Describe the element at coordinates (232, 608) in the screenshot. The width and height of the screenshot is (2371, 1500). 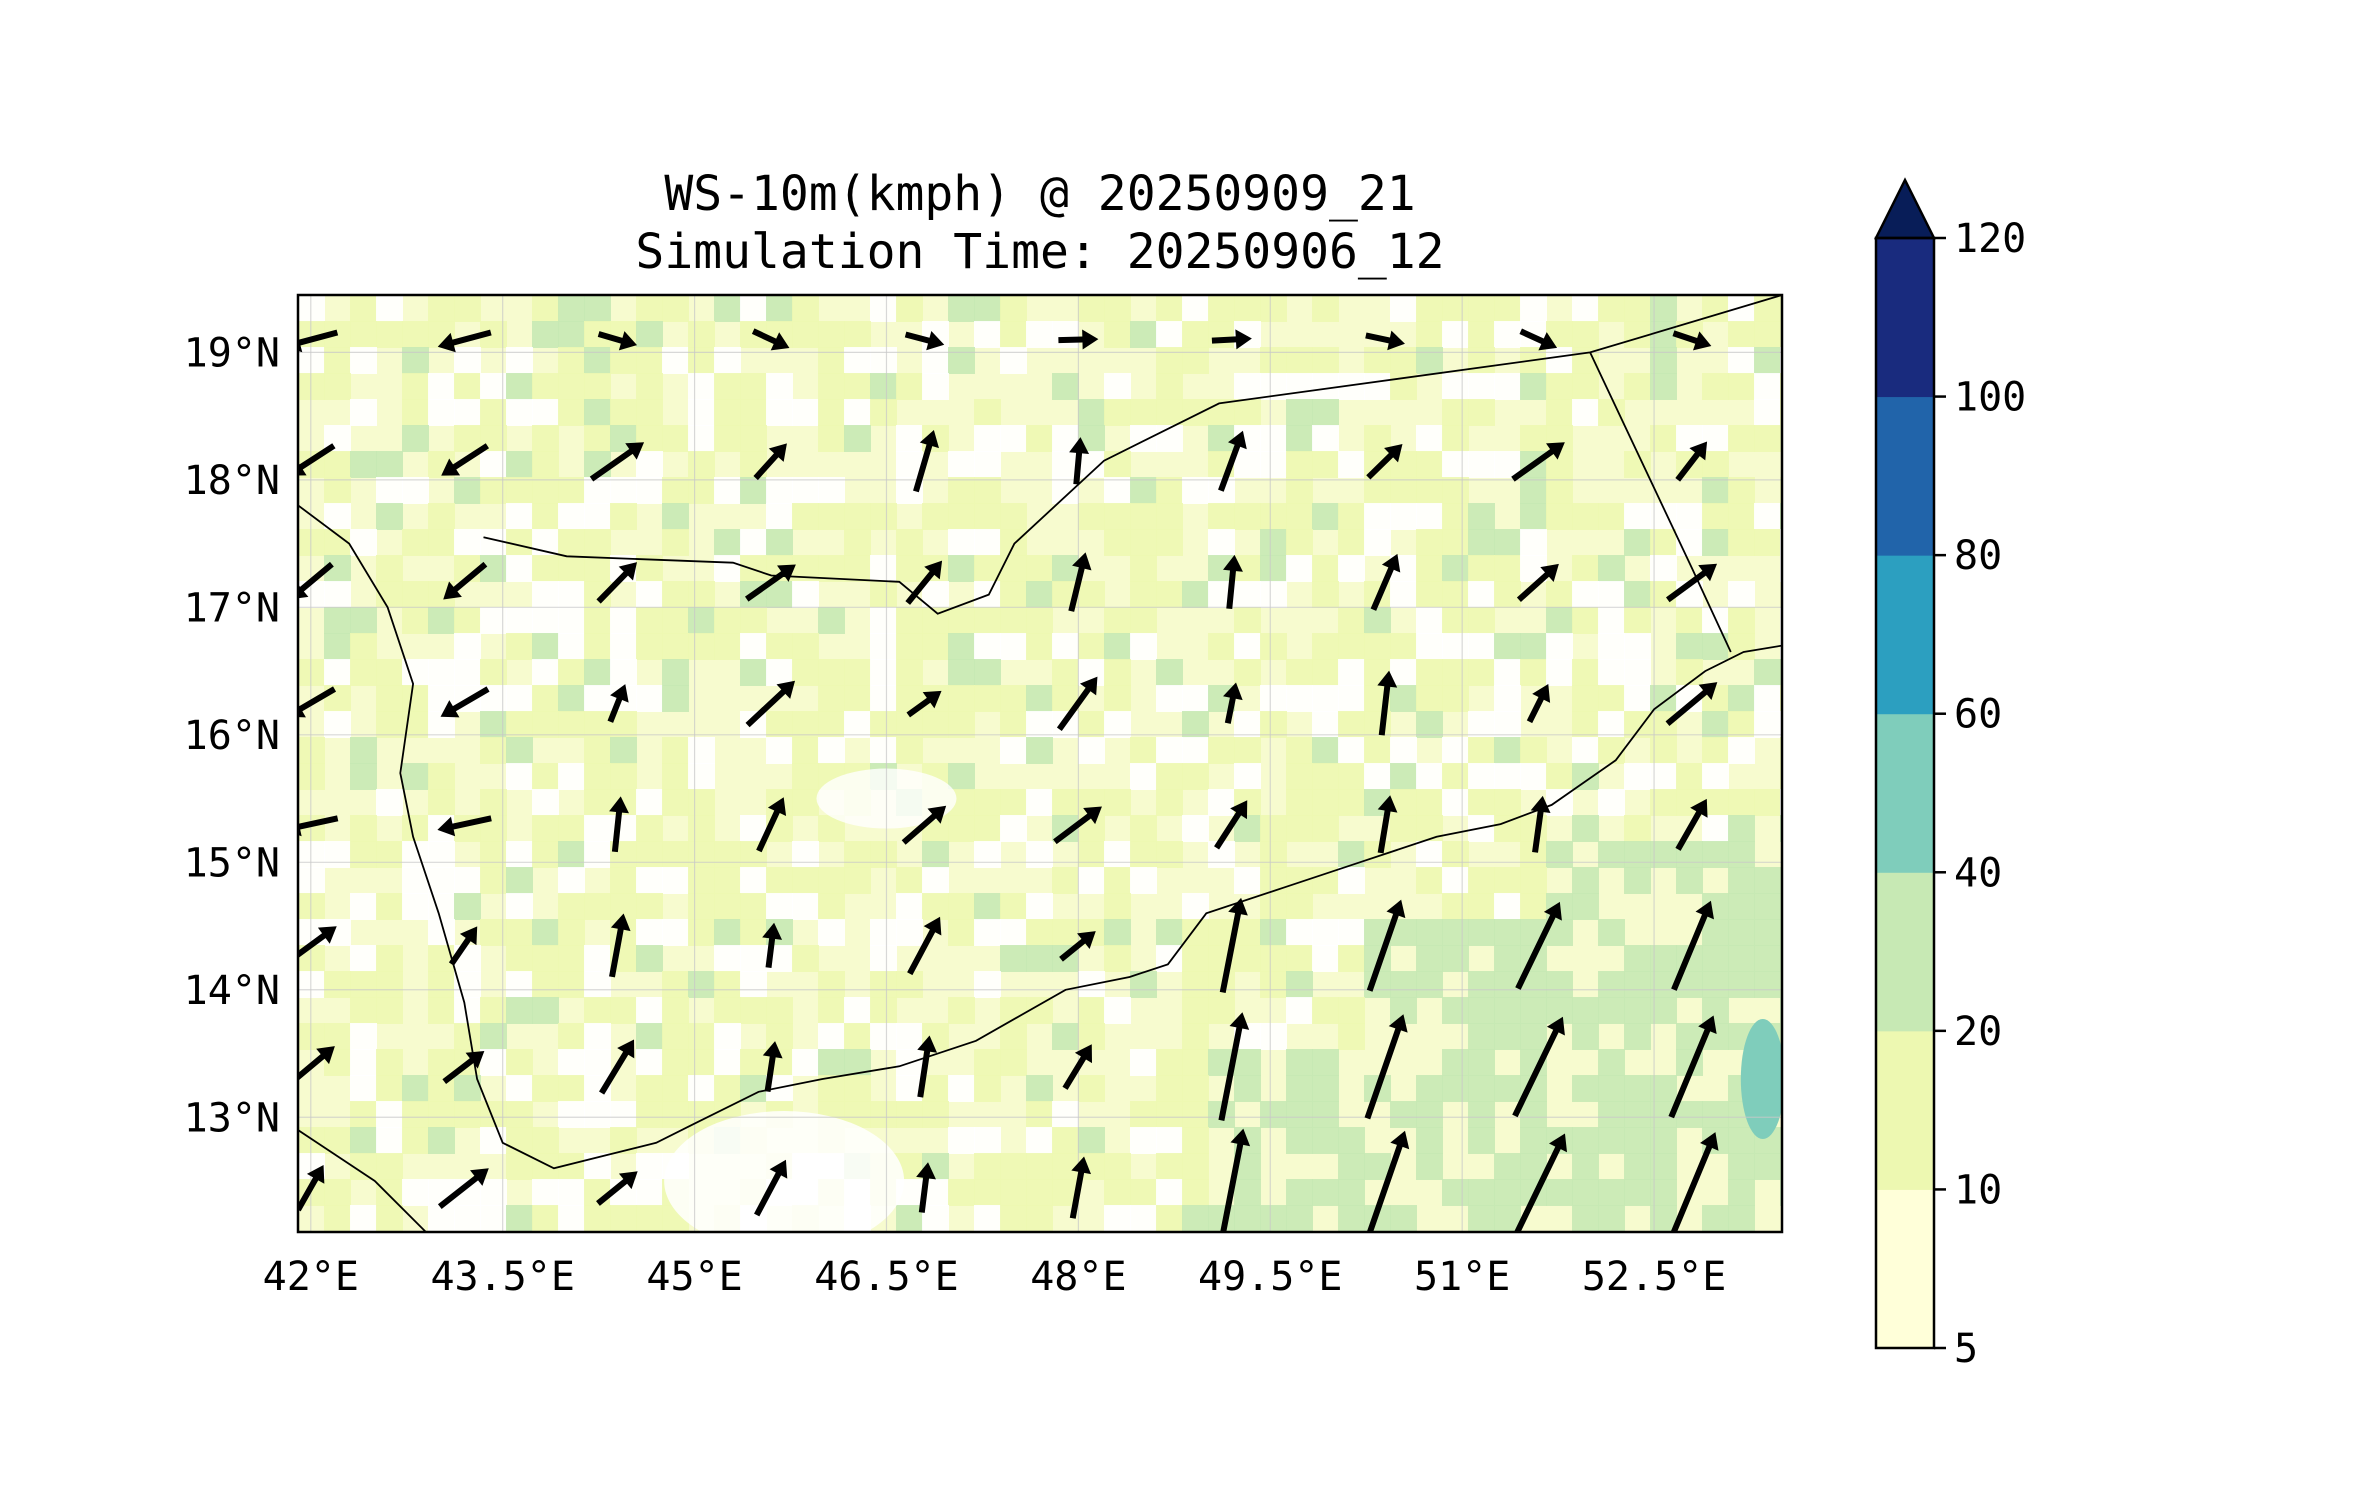
I see `latitude-tick-label: 17°N` at that location.